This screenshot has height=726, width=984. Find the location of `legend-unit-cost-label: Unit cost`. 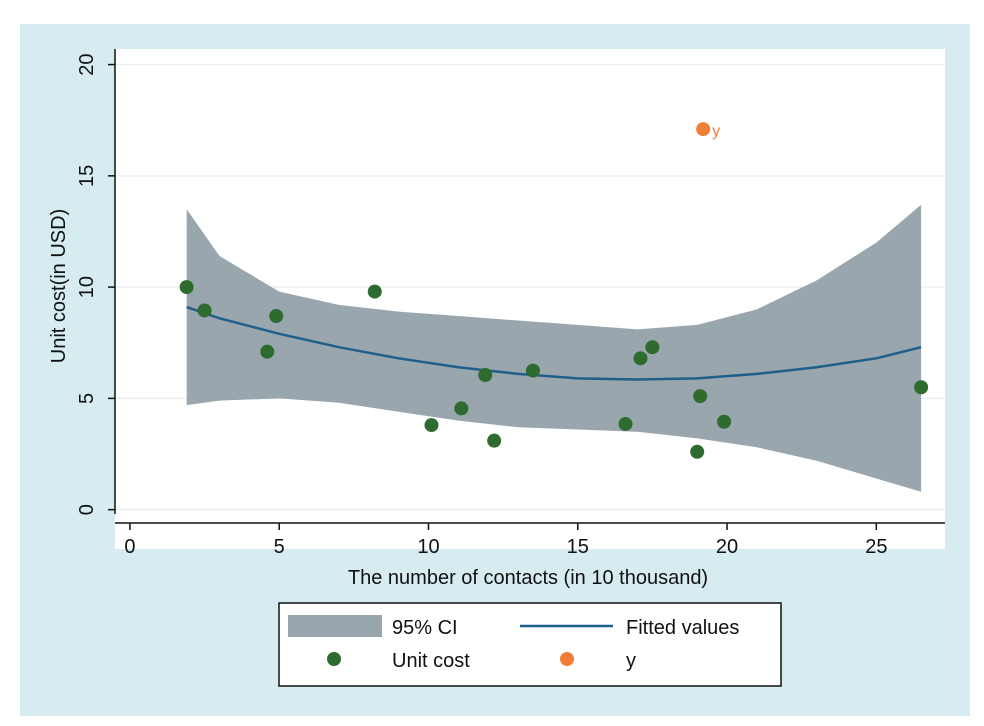

legend-unit-cost-label: Unit cost is located at coordinates (431, 661).